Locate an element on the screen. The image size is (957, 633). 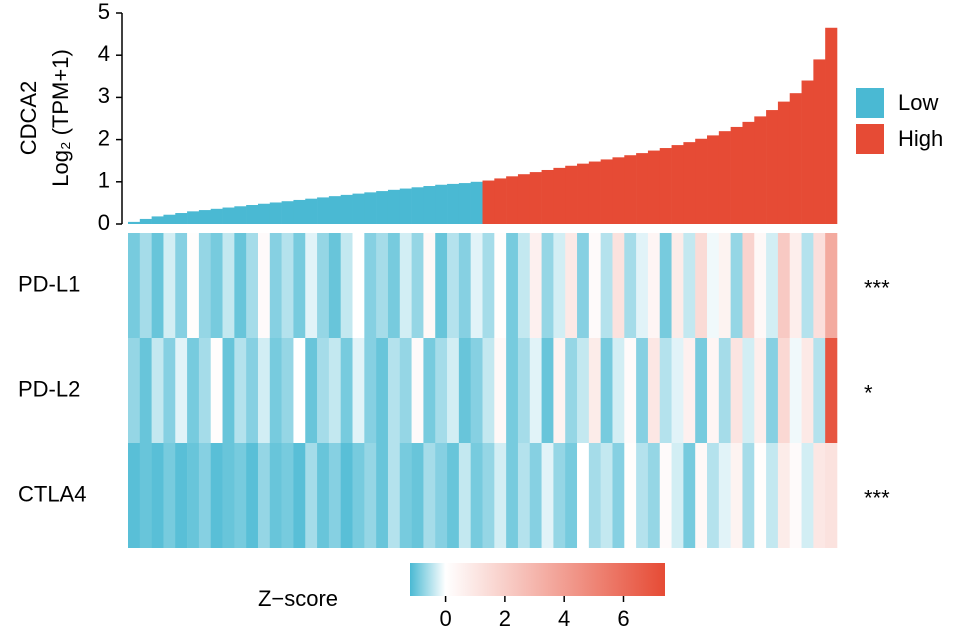
row-label: PD-L2 is located at coordinates (49, 388).